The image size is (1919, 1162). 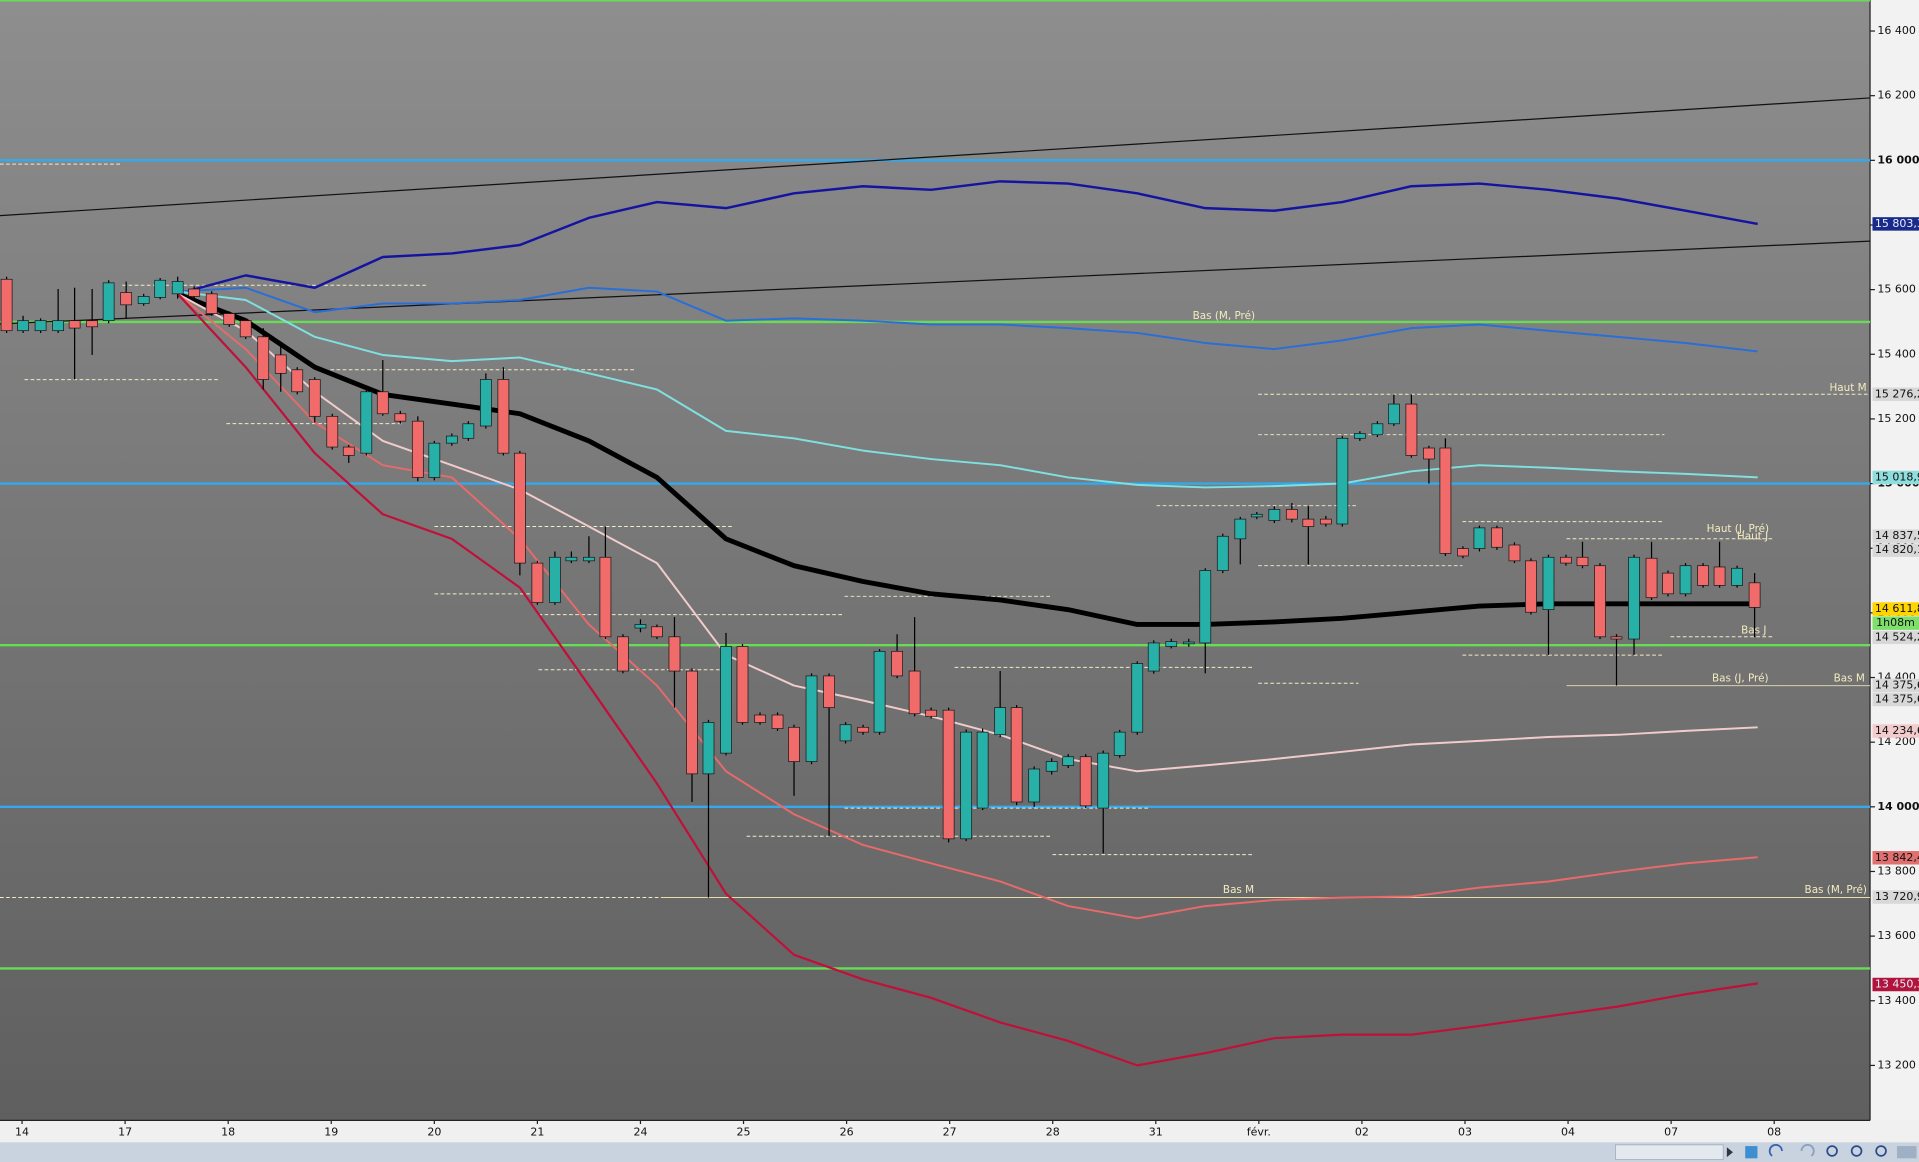 I want to click on price-label: 15 018,9, so click(x=1897, y=476).